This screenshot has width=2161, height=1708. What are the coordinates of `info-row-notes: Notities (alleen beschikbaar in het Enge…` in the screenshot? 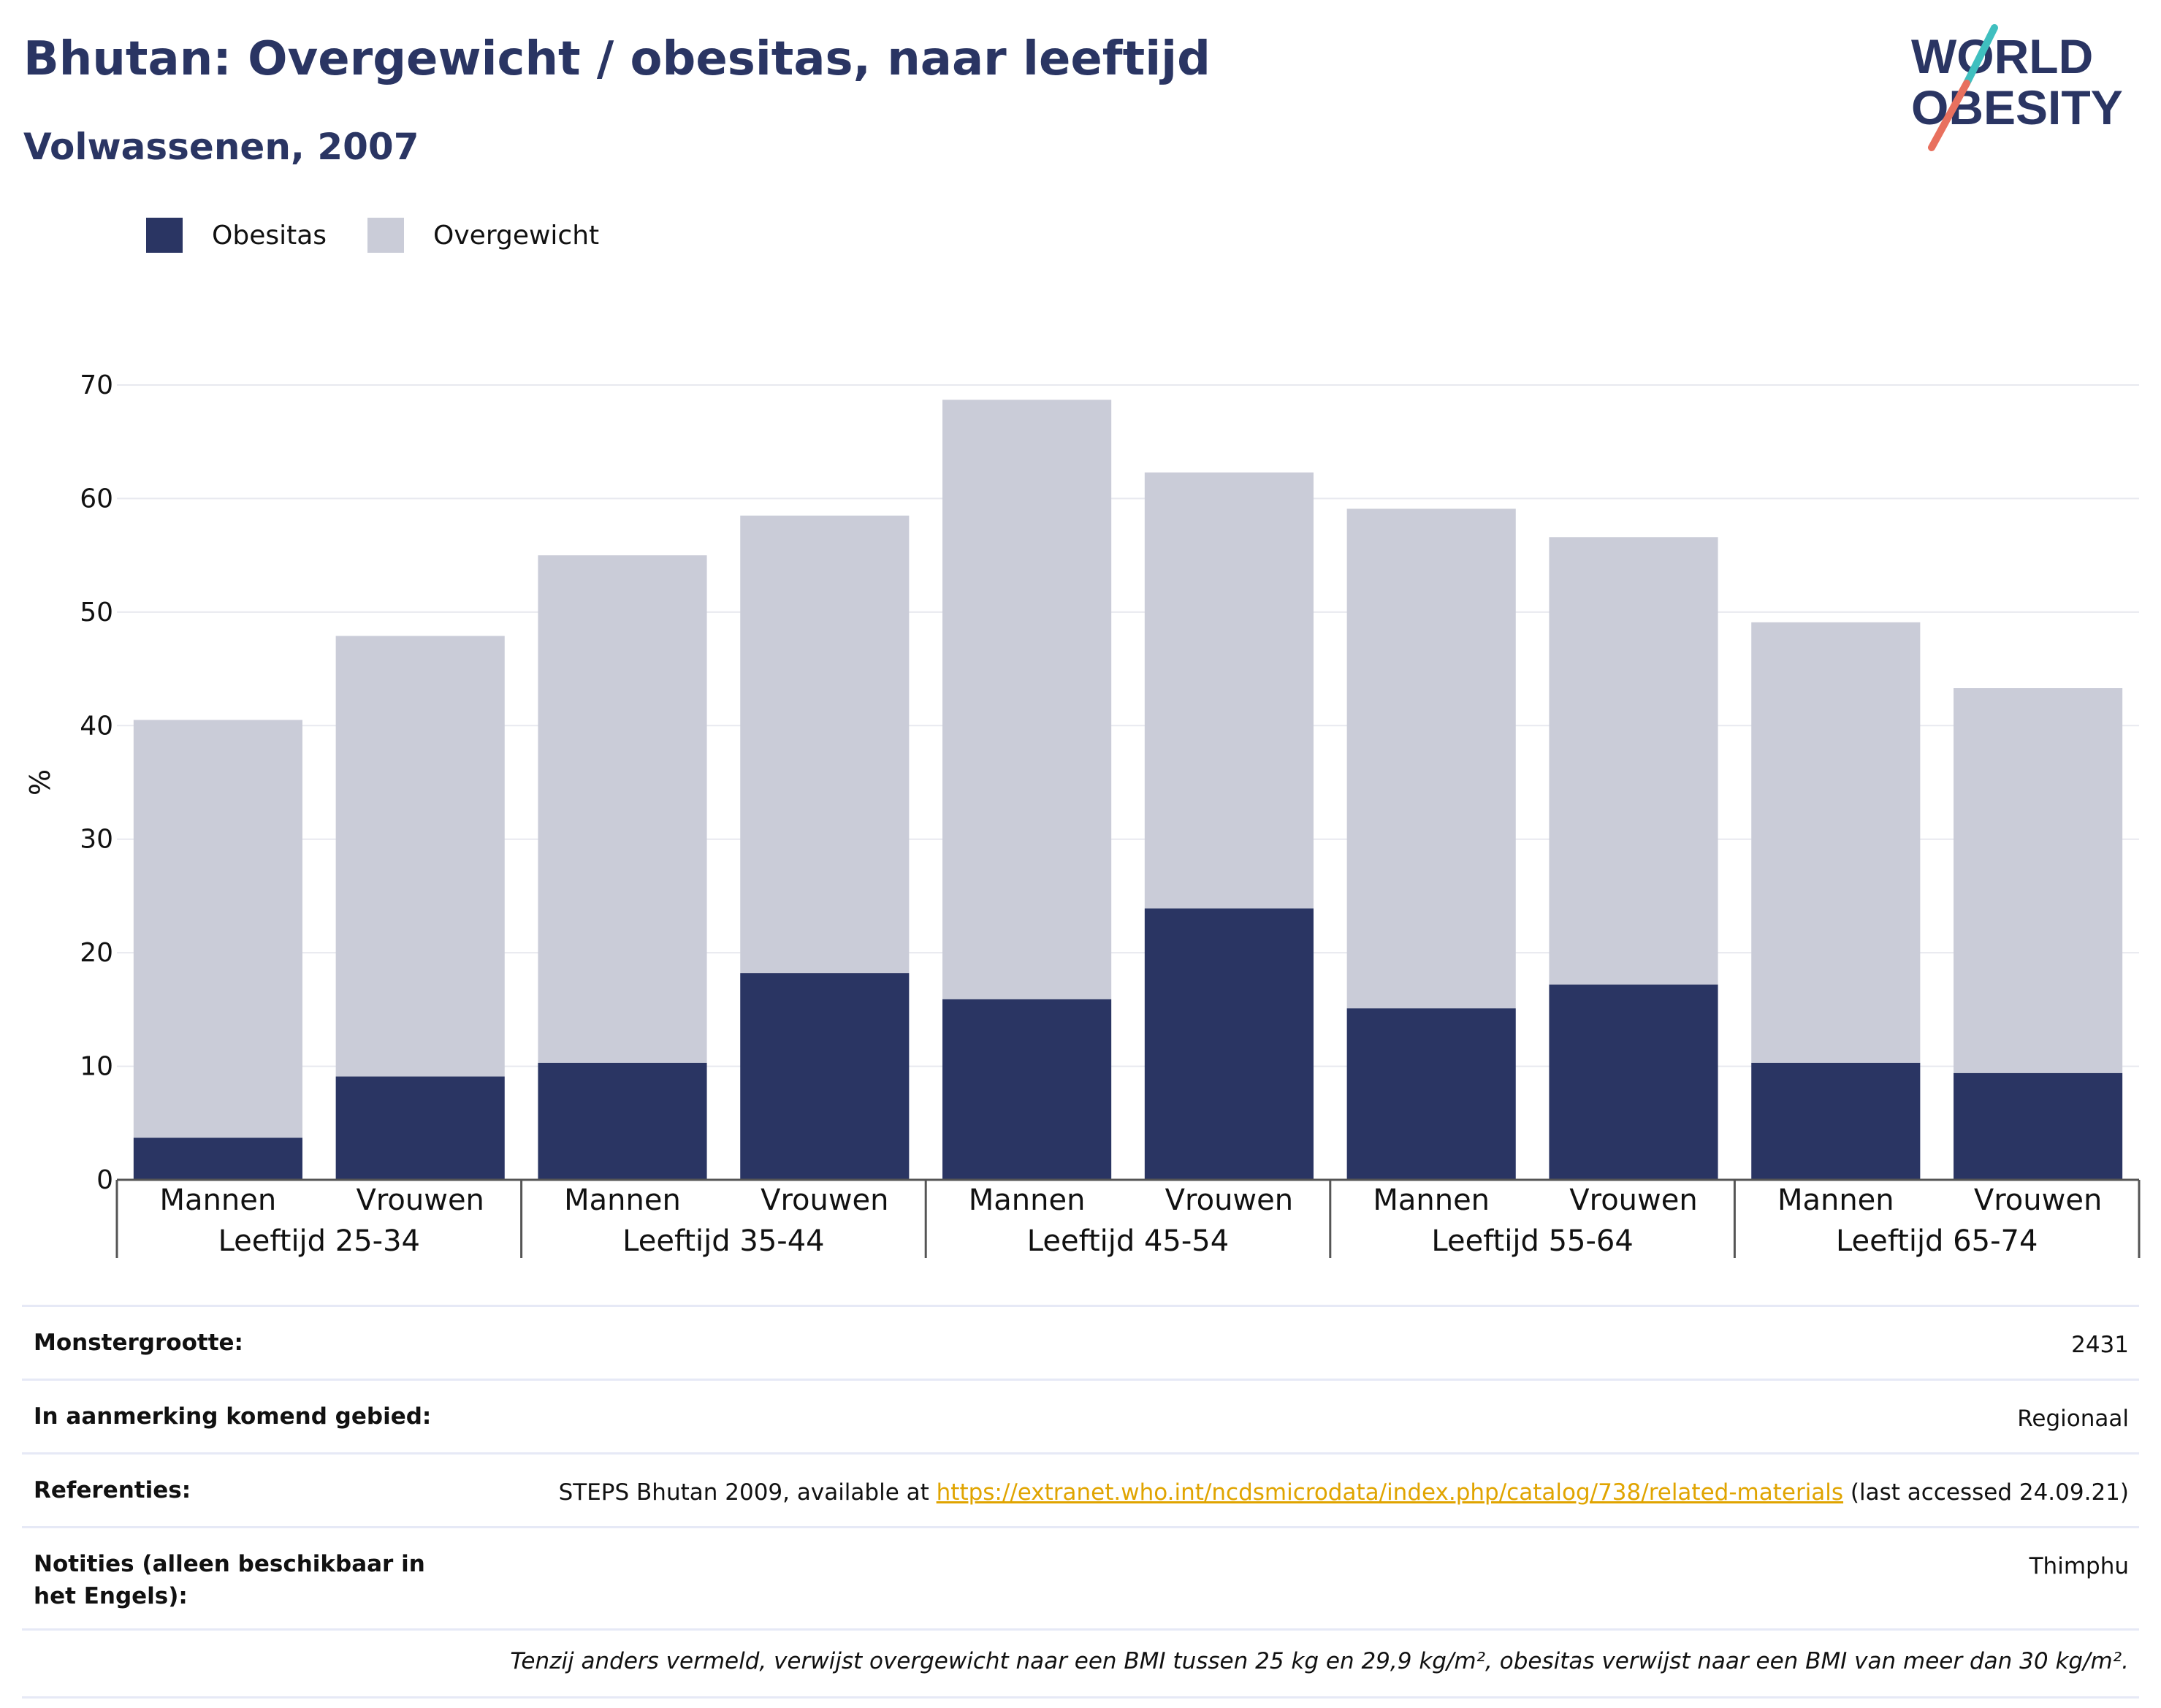 It's located at (1080, 1577).